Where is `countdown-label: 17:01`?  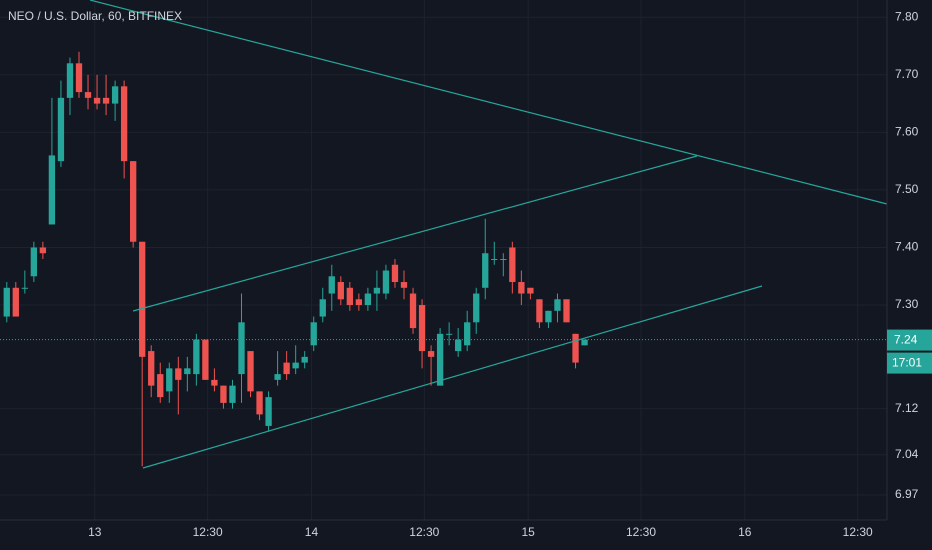
countdown-label: 17:01 is located at coordinates (907, 363).